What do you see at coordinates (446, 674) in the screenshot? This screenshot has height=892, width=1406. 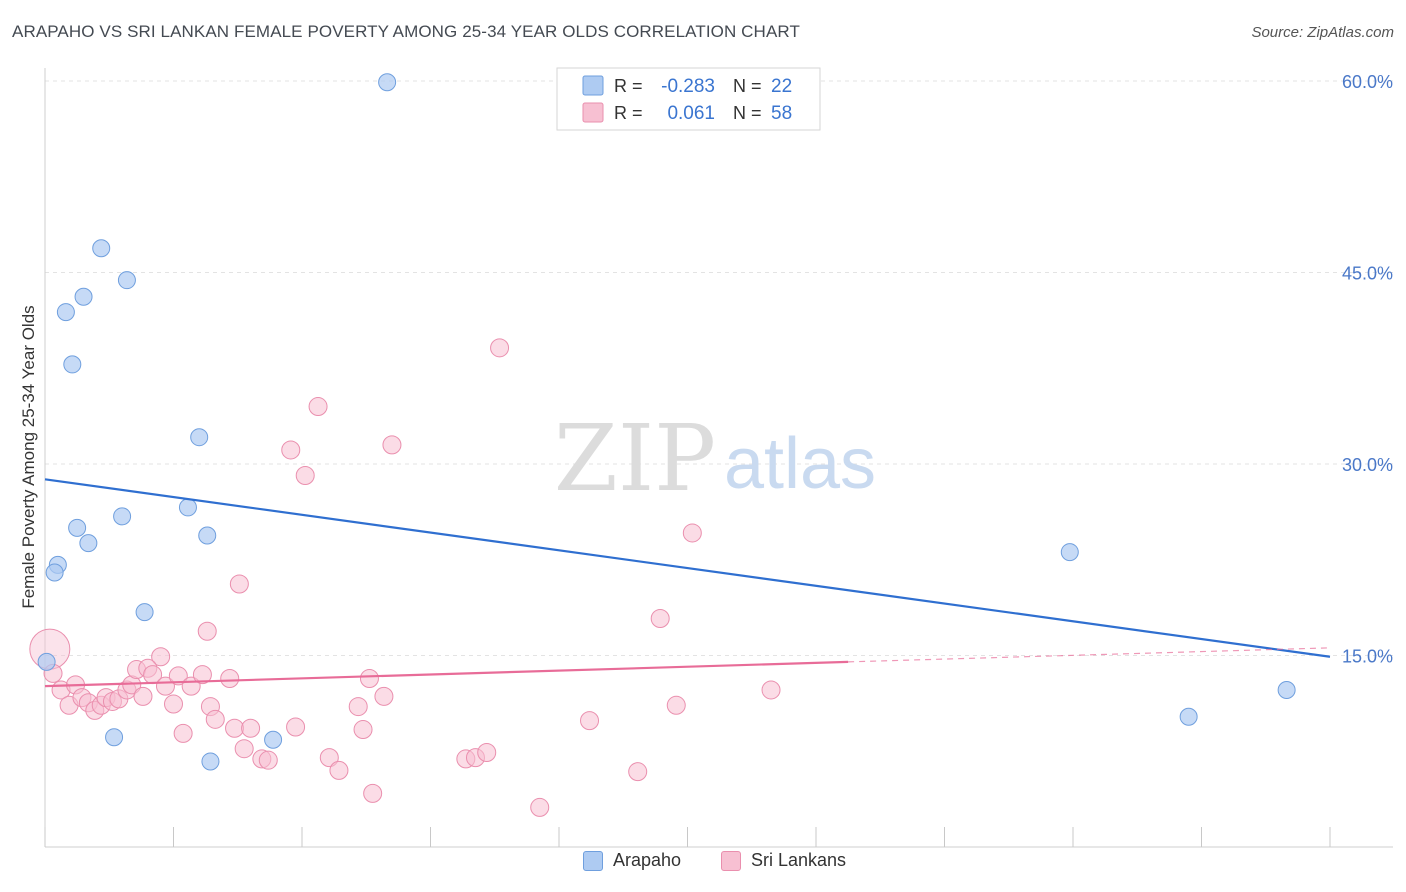 I see `sri-lankans-trend-line` at bounding box center [446, 674].